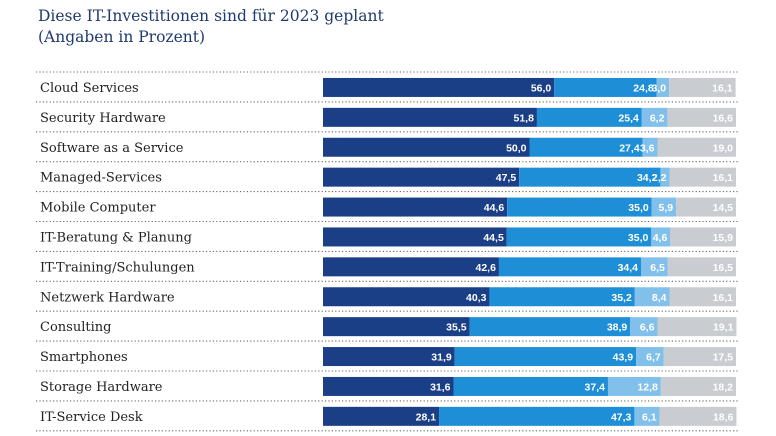 This screenshot has height=436, width=776. I want to click on data-label: 47,5, so click(506, 178).